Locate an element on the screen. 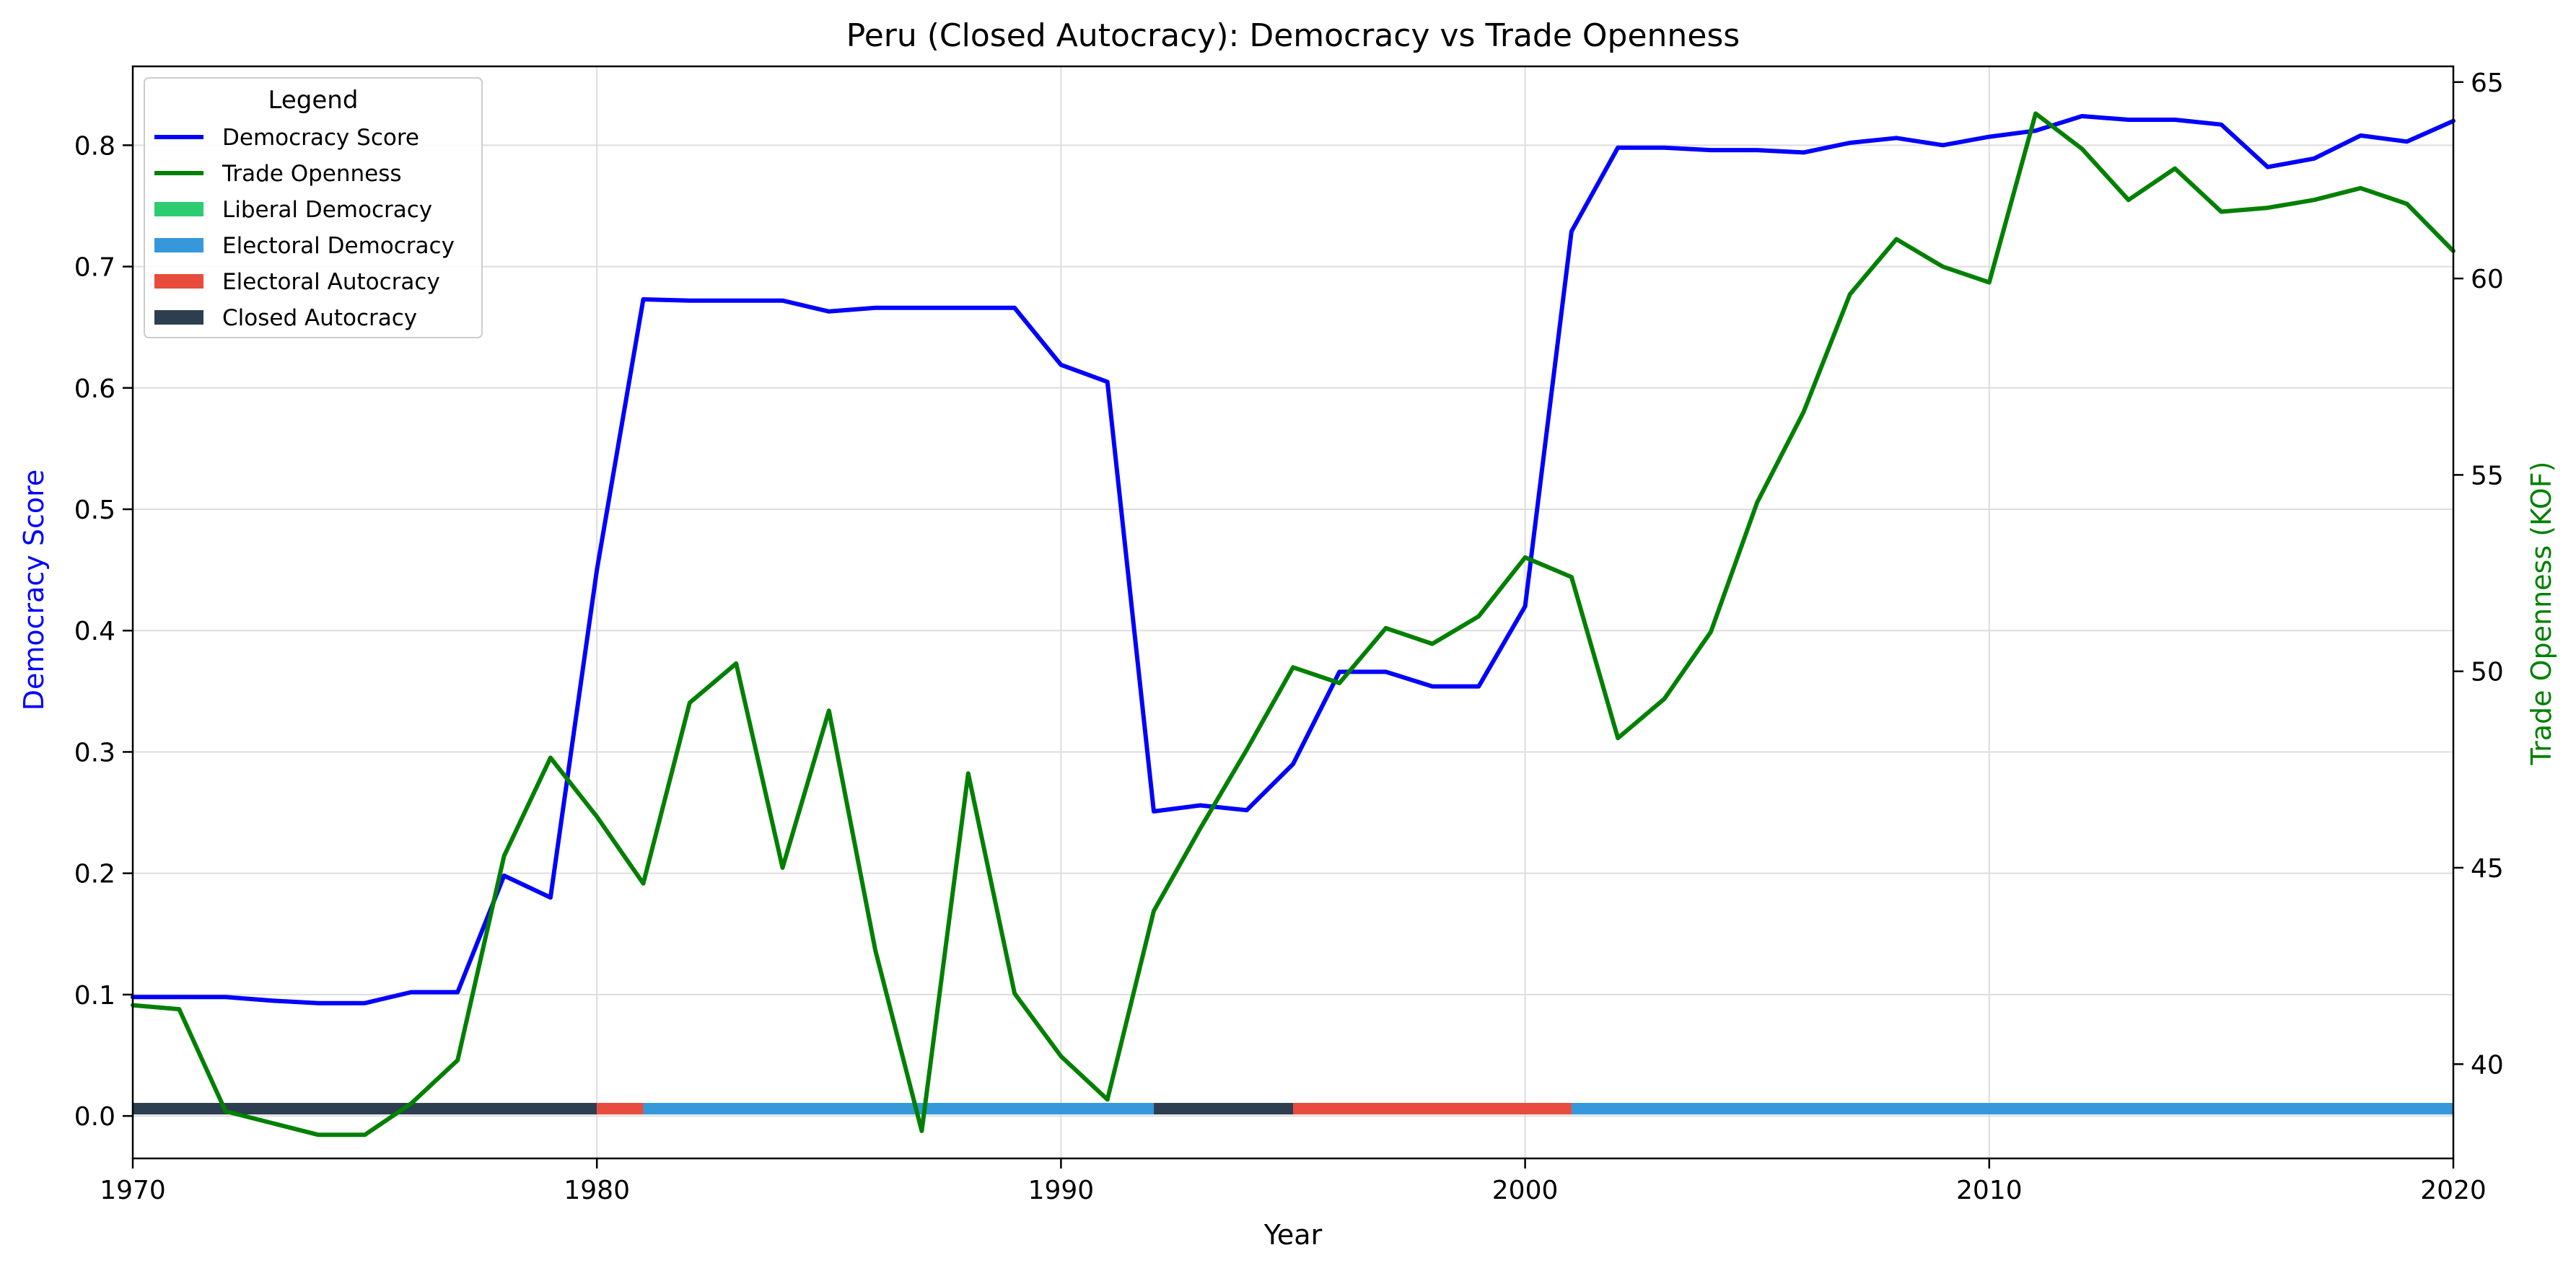 This screenshot has width=2576, height=1276. y-right-tick-label: 40 is located at coordinates (2487, 1065).